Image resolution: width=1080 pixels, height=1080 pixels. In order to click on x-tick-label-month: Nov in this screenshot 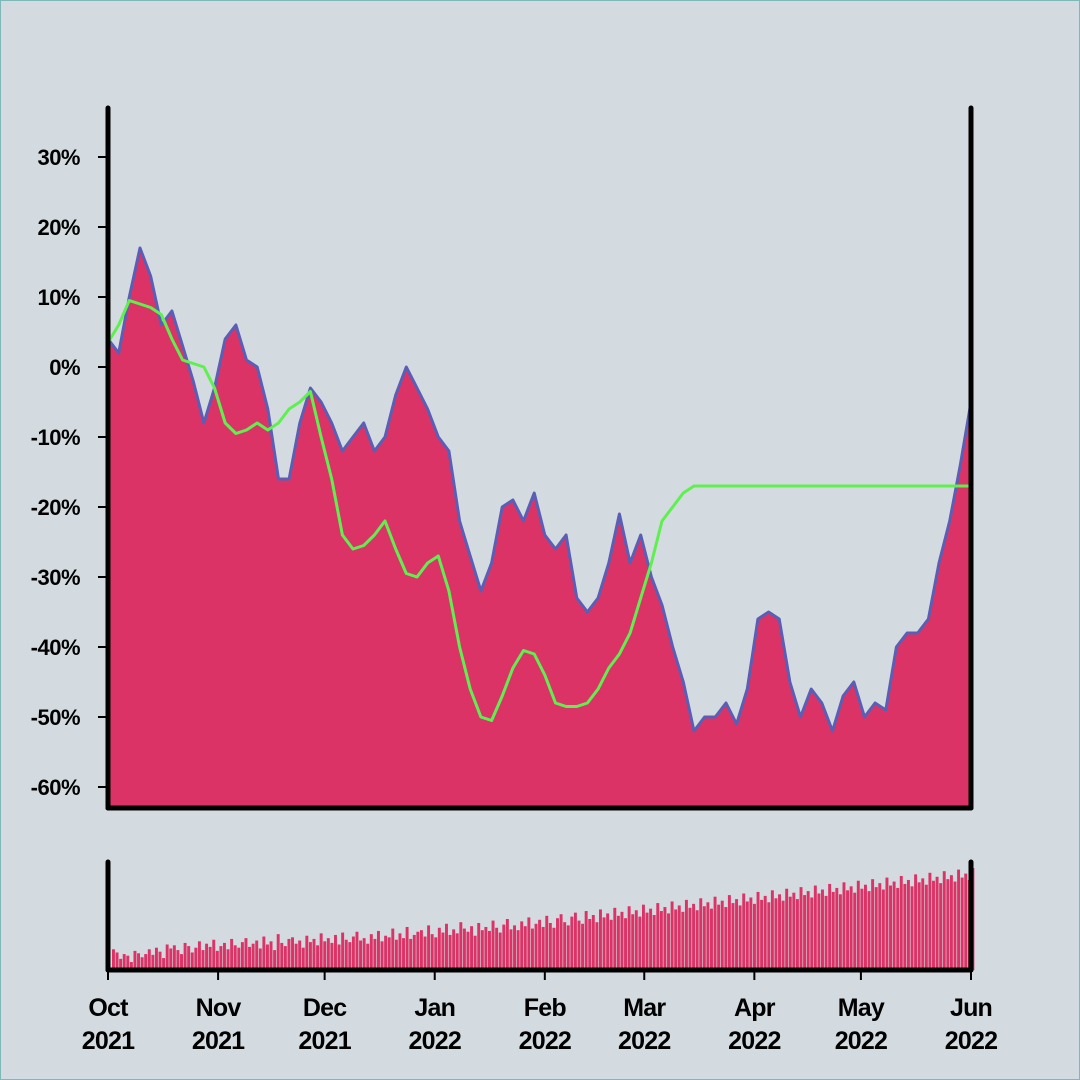, I will do `click(219, 1008)`.